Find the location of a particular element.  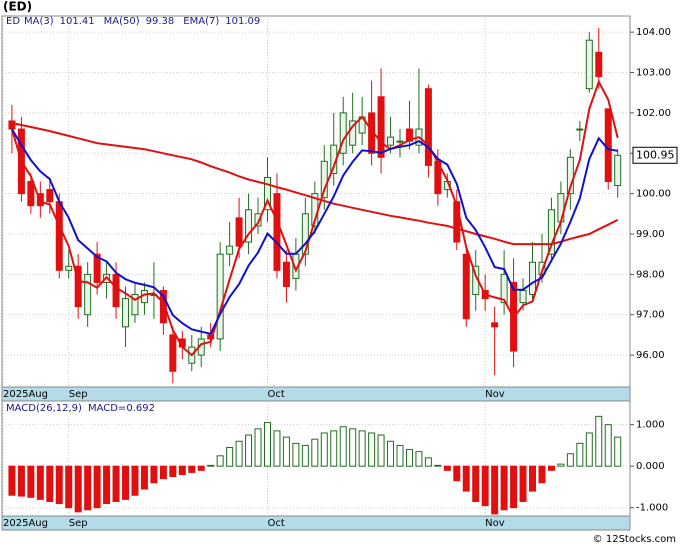

macd-name: MACD(26,12,9) is located at coordinates (44, 408).